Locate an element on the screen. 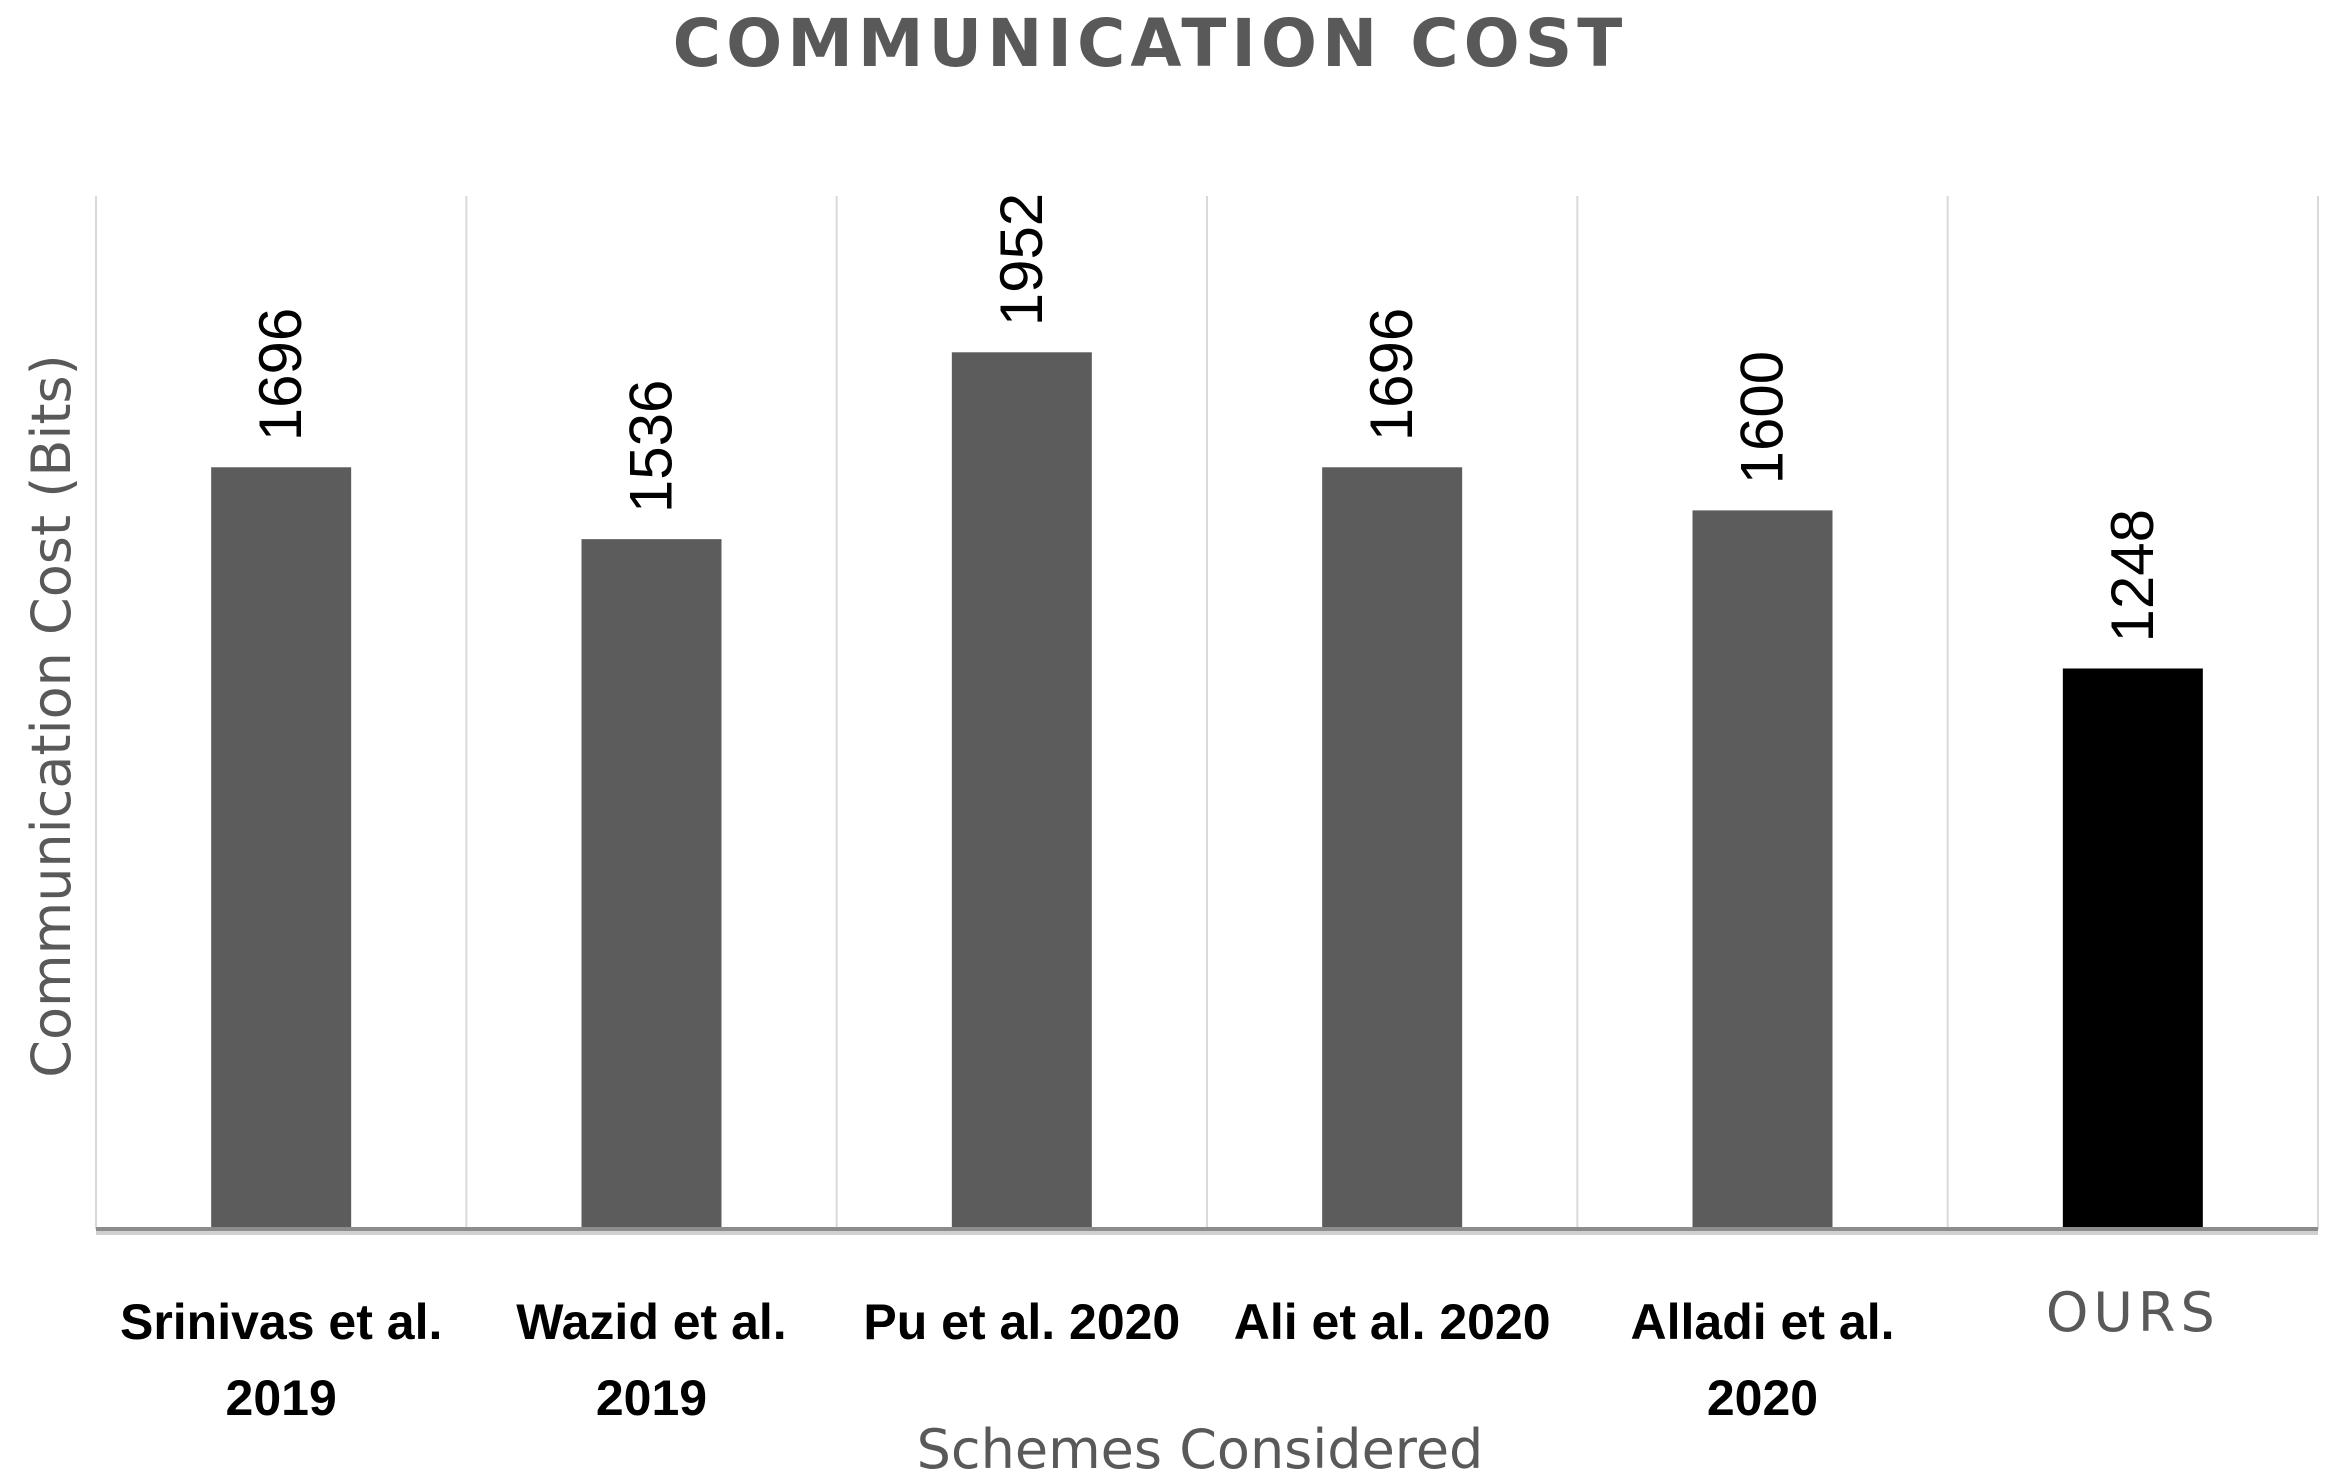 Image resolution: width=2328 pixels, height=1482 pixels. data-label-0: 1696 is located at coordinates (280, 374).